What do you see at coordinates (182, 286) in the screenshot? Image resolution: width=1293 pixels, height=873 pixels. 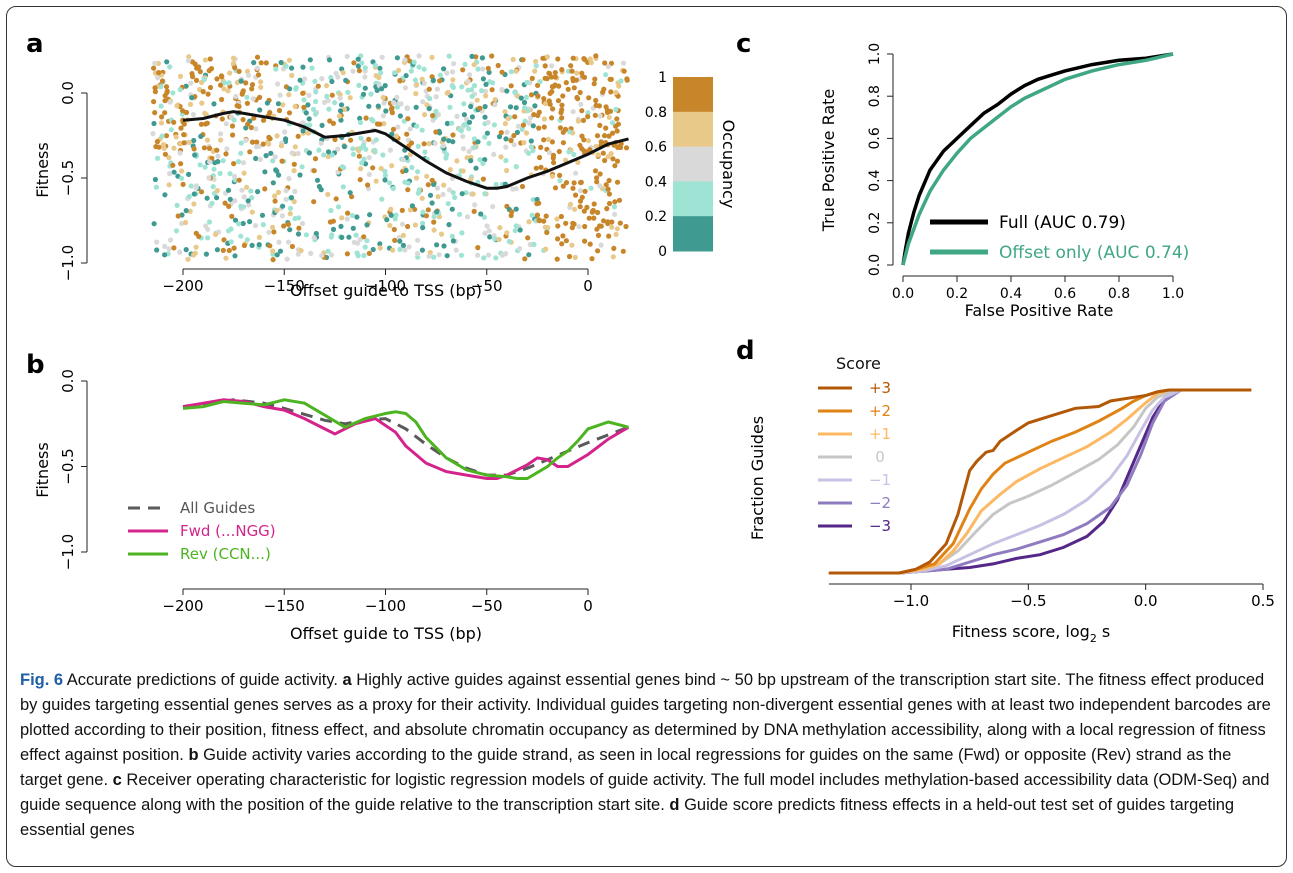 I see `x-tick-label: −200` at bounding box center [182, 286].